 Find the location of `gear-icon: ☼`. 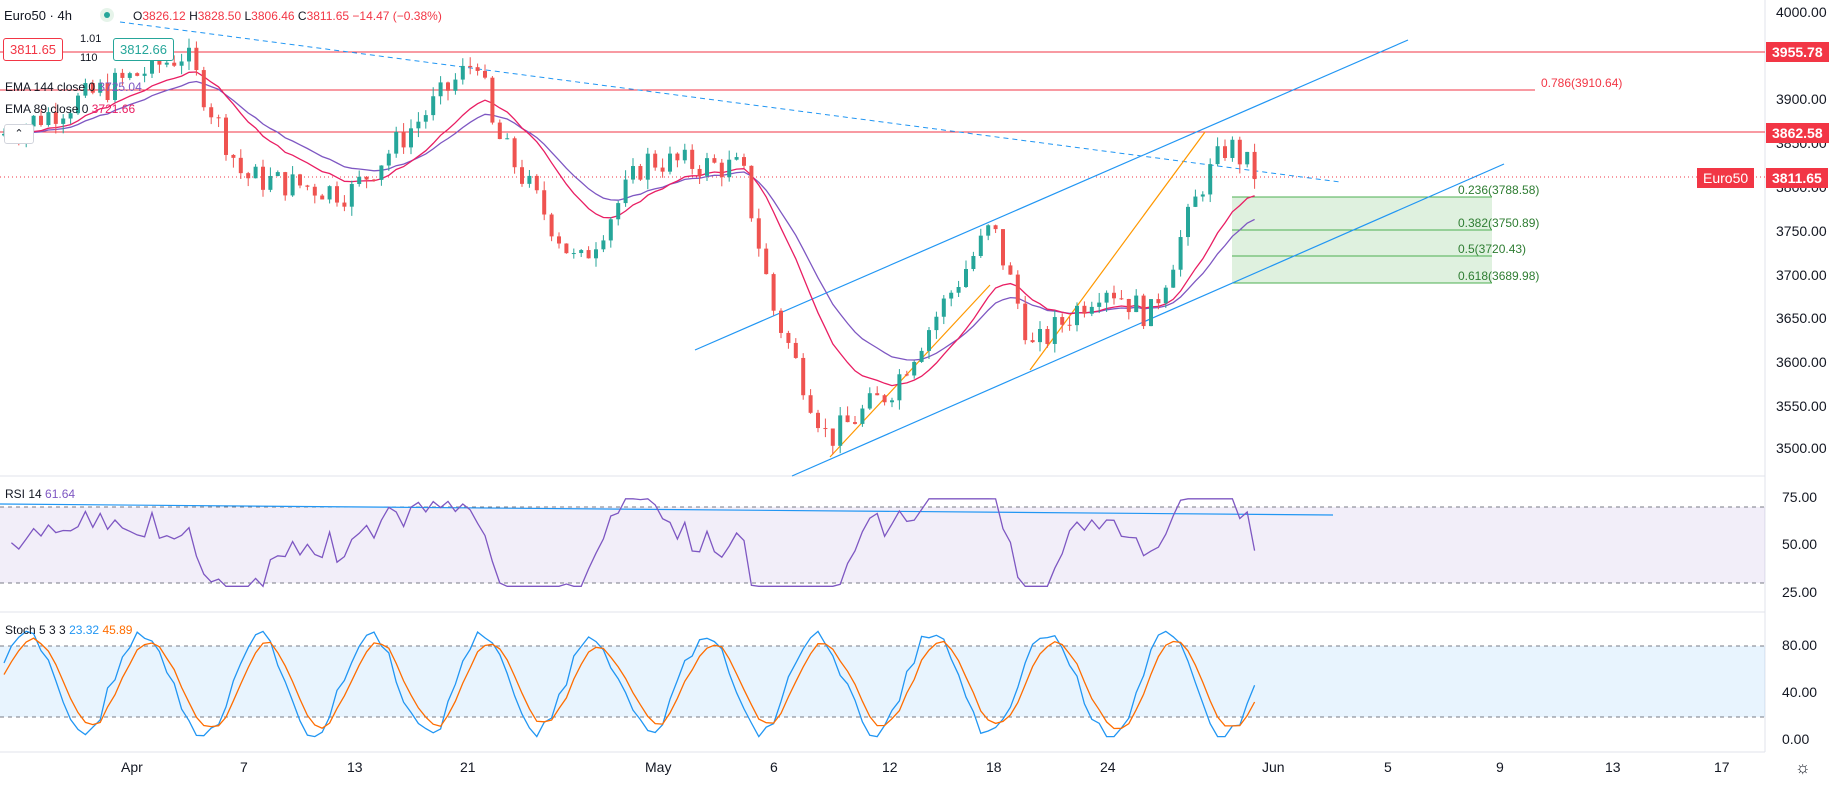

gear-icon: ☼ is located at coordinates (1803, 767).